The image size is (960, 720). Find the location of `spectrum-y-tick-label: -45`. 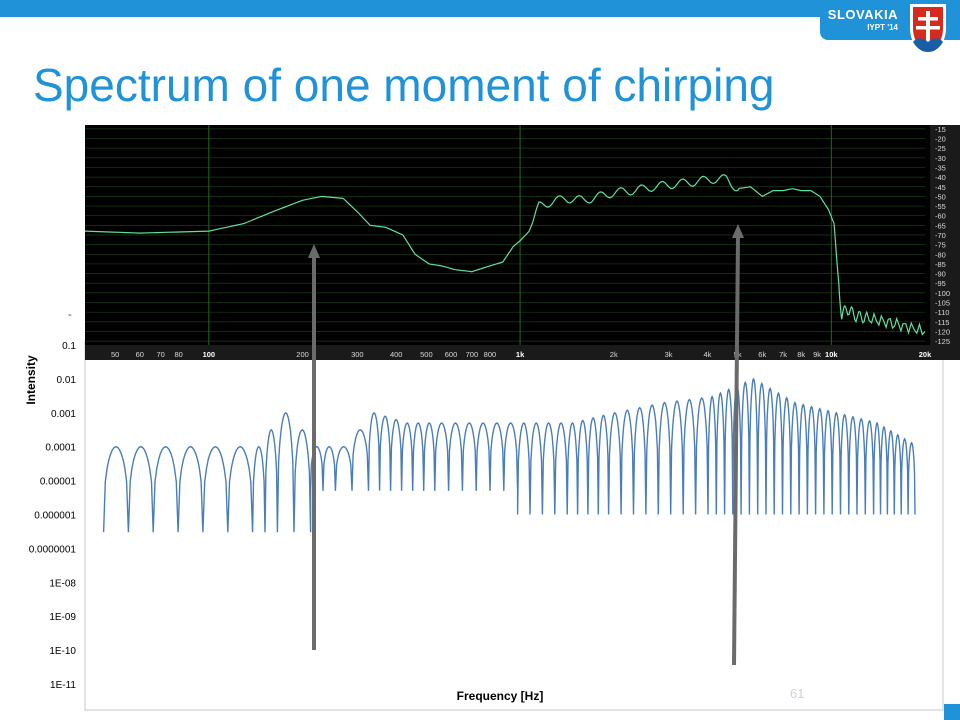

spectrum-y-tick-label: -45 is located at coordinates (940, 187).